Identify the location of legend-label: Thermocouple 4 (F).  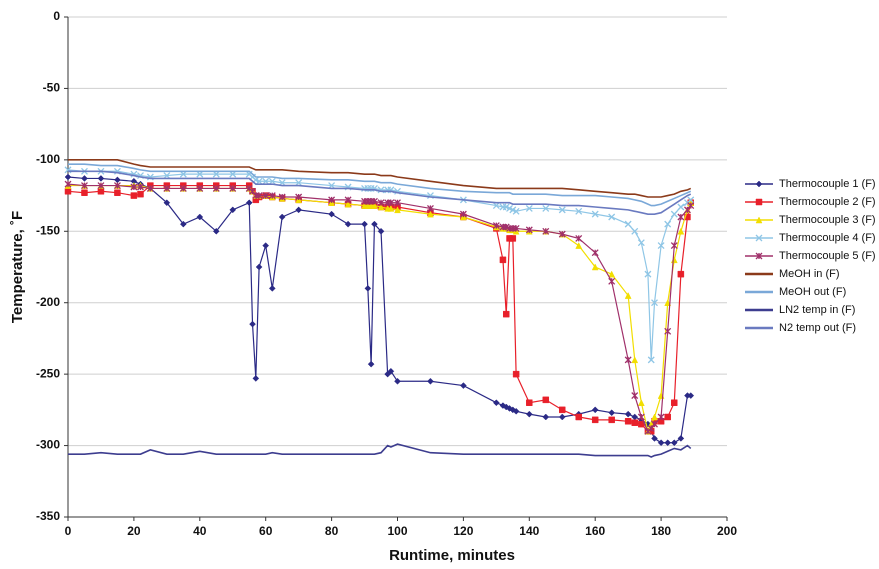
(827, 238).